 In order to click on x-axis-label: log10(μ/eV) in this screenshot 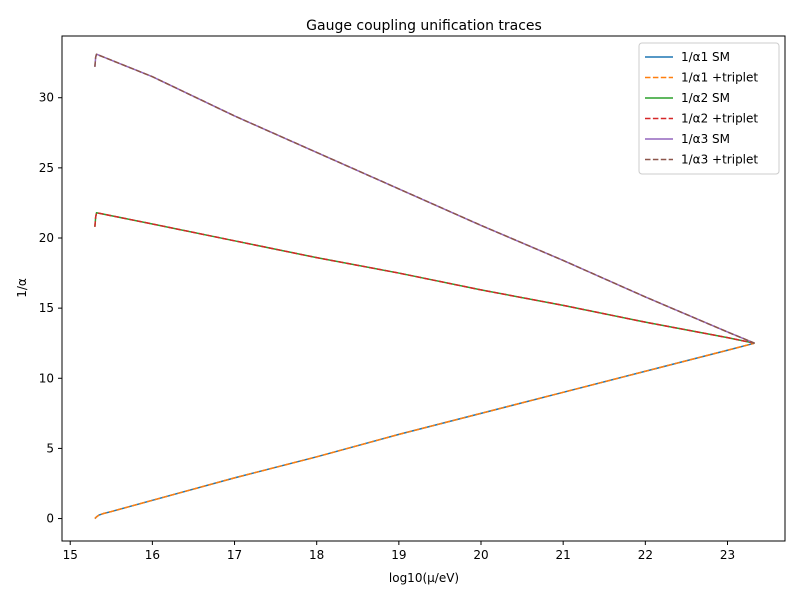, I will do `click(424, 578)`.